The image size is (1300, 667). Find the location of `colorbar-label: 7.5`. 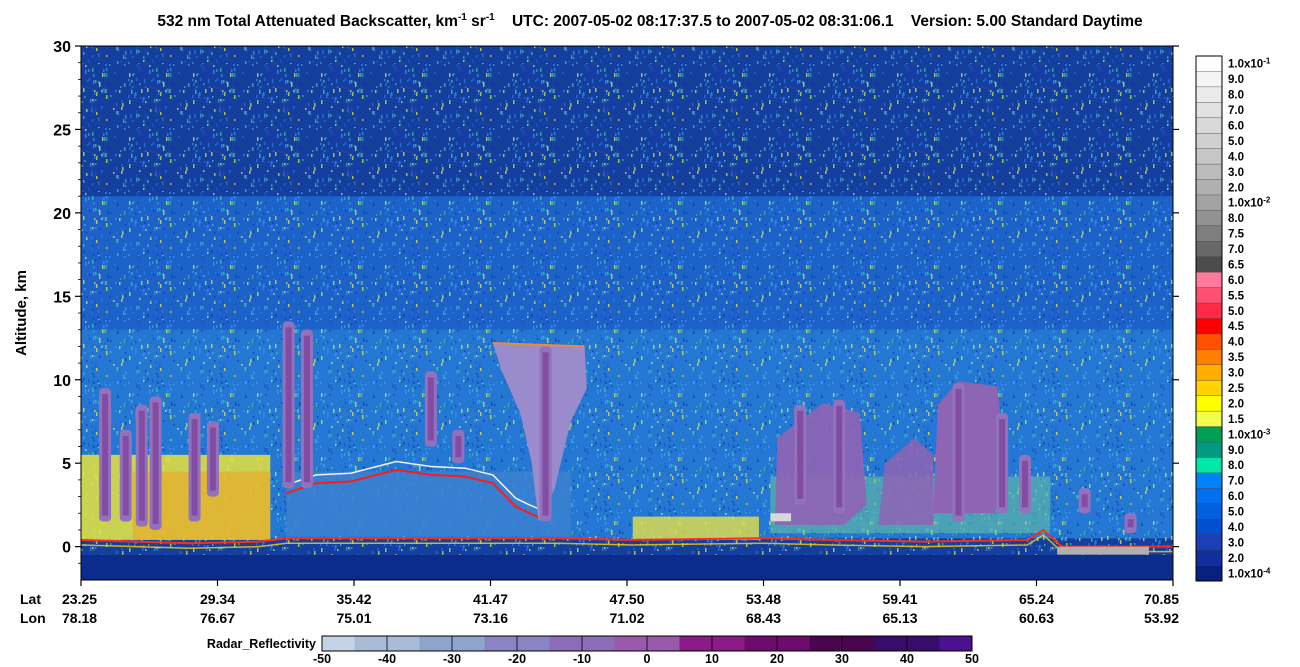

colorbar-label: 7.5 is located at coordinates (1236, 235).